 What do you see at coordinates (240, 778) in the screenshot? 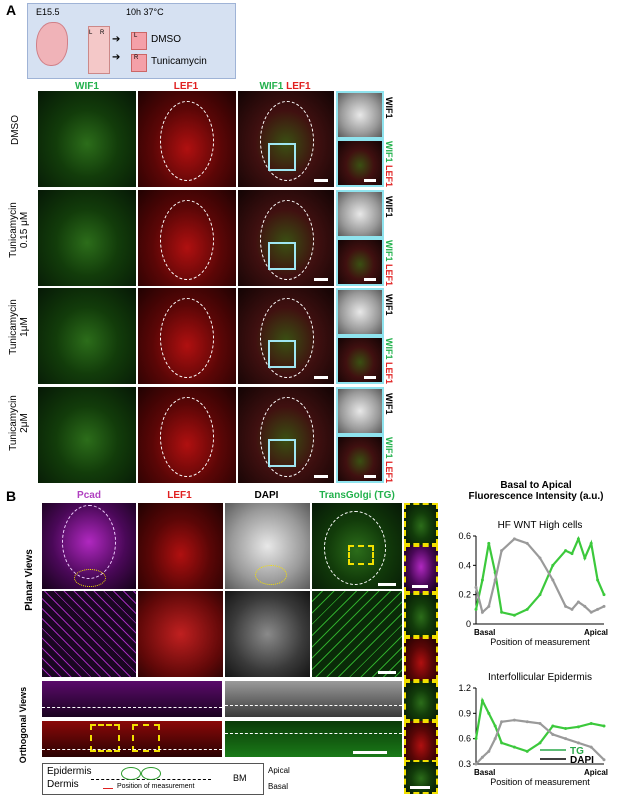
I see `legend-bm: BM` at bounding box center [240, 778].